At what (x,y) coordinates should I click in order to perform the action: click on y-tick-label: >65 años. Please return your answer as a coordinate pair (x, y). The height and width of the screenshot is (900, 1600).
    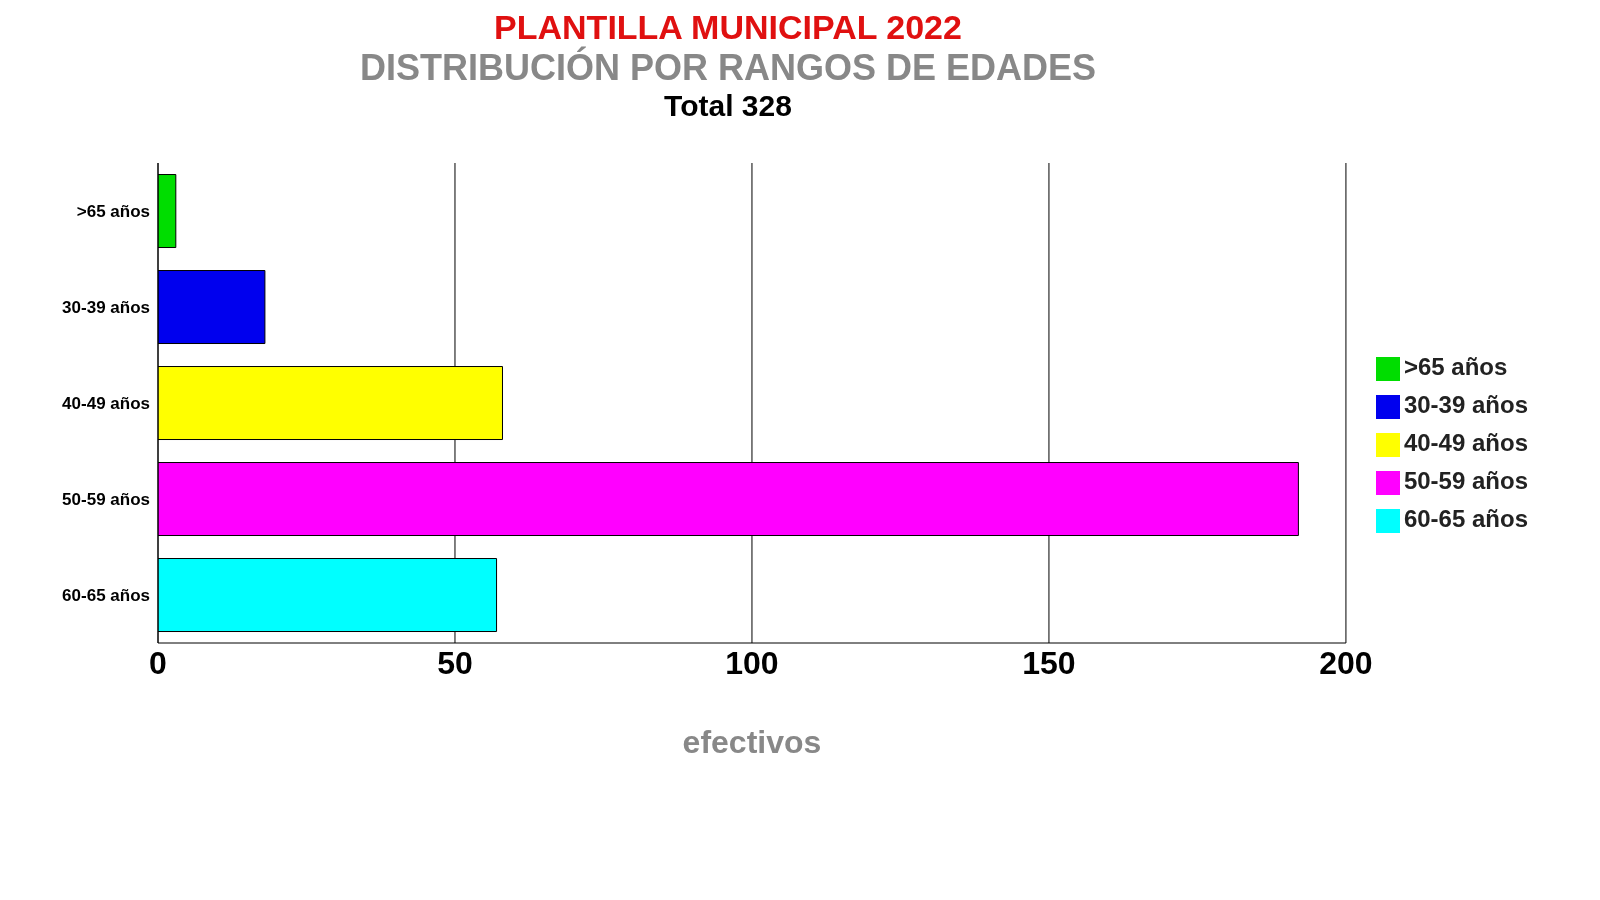
    Looking at the image, I should click on (113, 212).